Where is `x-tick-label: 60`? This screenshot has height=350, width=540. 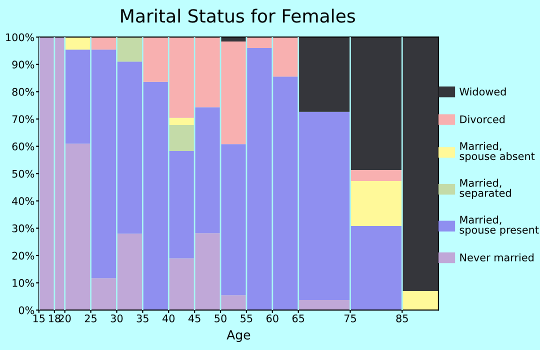 x-tick-label: 60 is located at coordinates (272, 318).